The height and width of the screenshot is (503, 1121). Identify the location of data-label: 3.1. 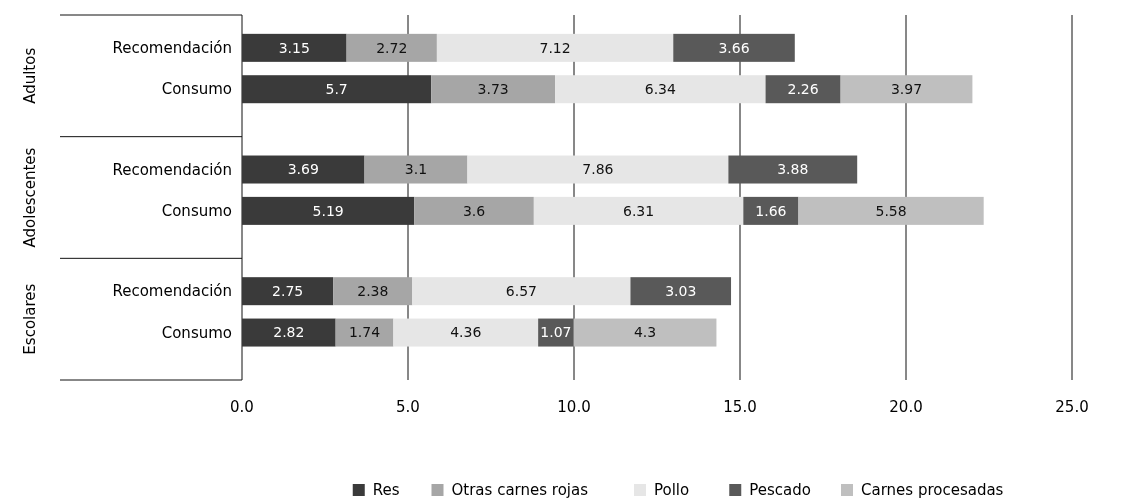
(416, 169).